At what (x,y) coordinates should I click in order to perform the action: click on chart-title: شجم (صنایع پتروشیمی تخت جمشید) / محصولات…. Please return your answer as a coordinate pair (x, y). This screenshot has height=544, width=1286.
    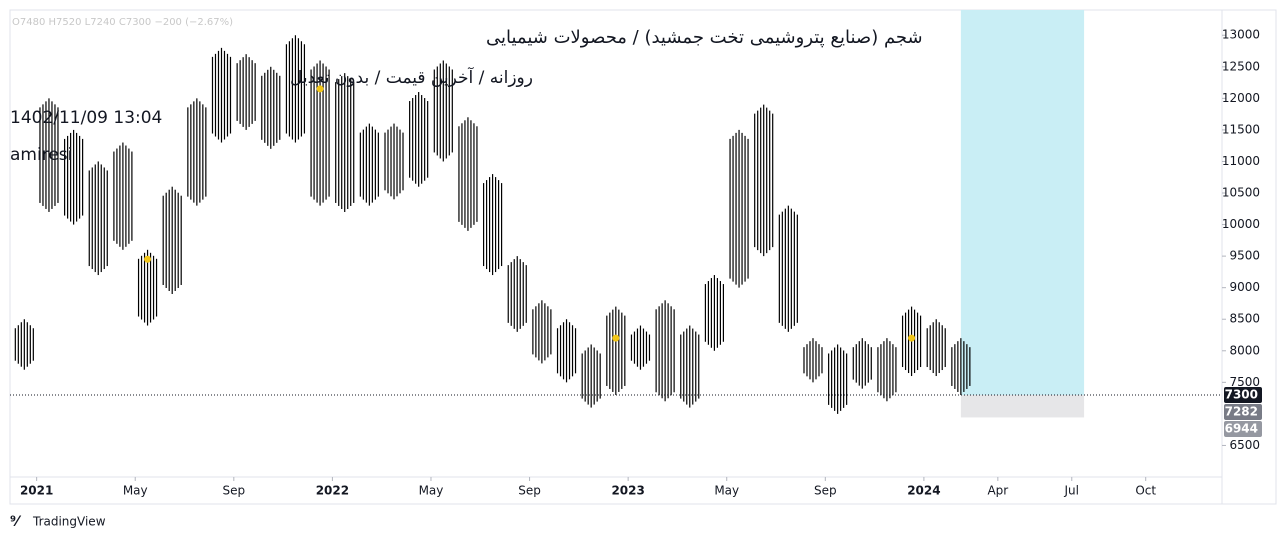
    Looking at the image, I should click on (704, 37).